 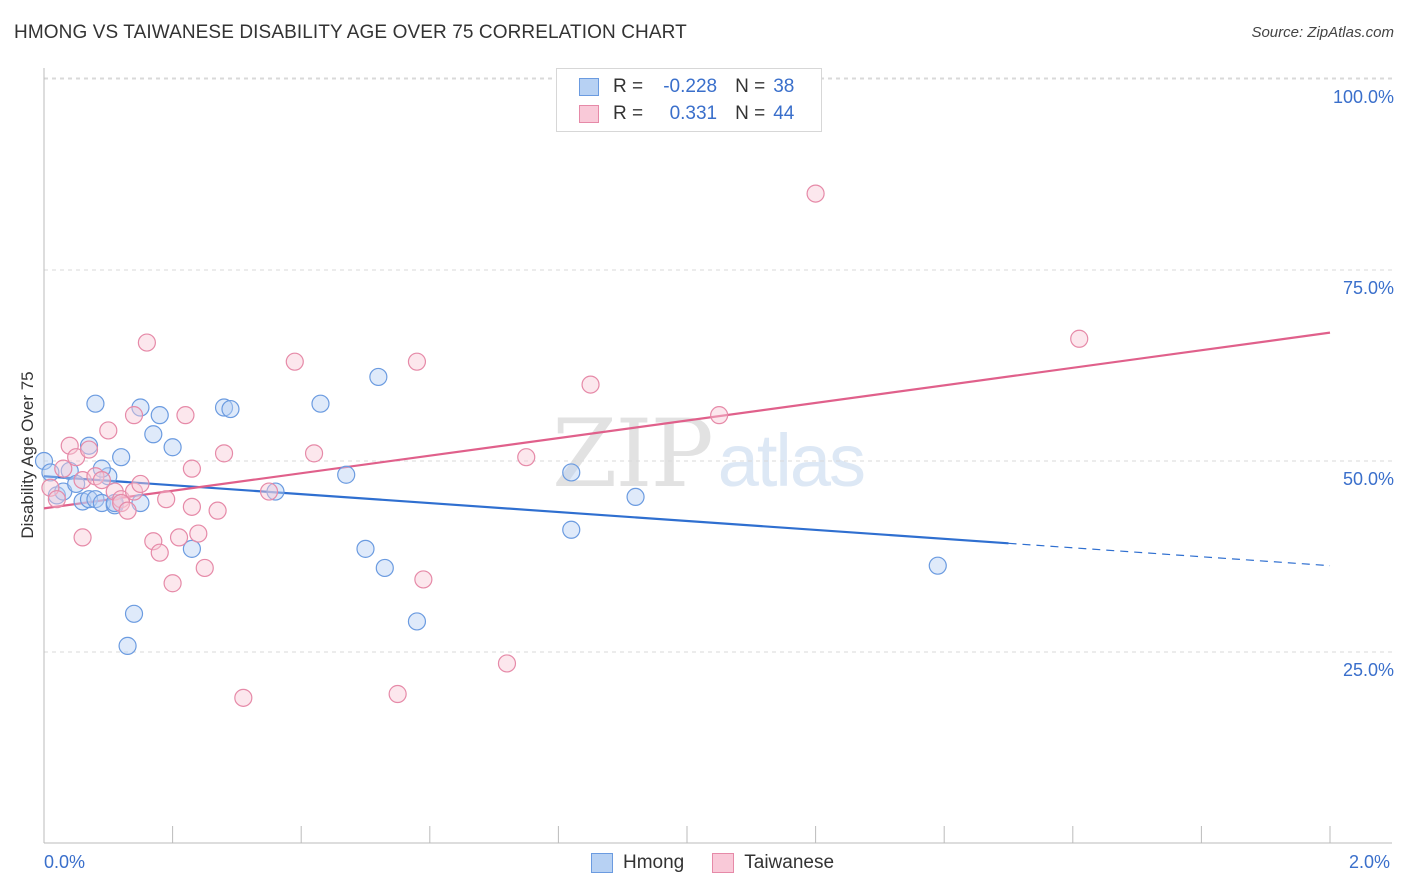 I want to click on stats-legend-row-taiwanese: R = 0.331 N = 44, so click(x=686, y=114).